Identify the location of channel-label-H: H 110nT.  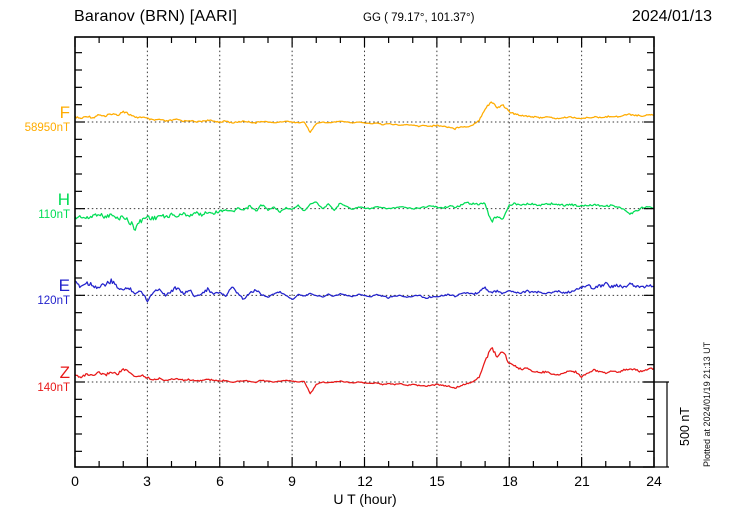
(35, 206).